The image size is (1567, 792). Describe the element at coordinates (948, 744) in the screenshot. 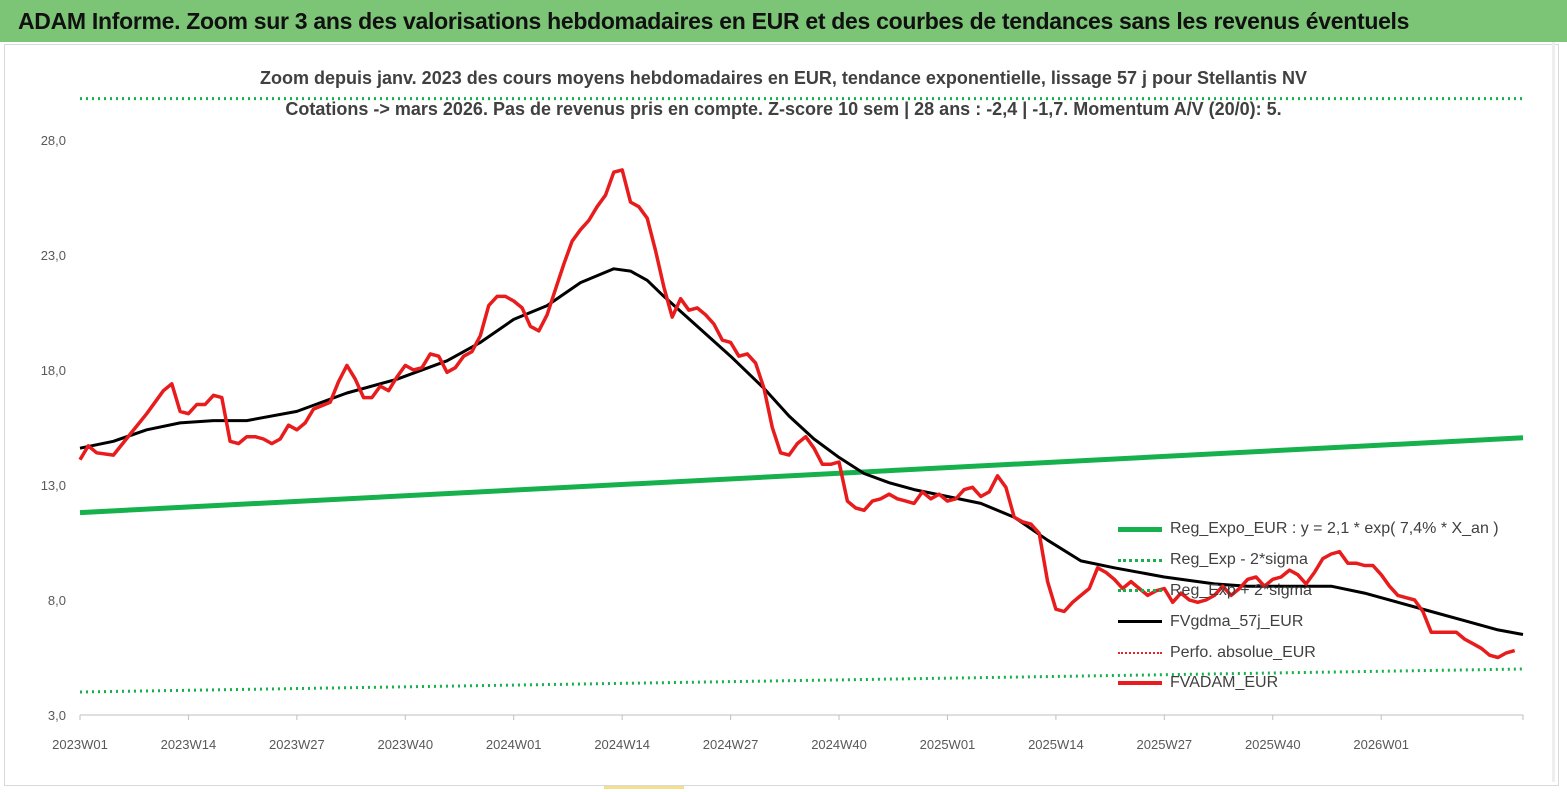

I see `x-tick-label: 2025W01` at that location.